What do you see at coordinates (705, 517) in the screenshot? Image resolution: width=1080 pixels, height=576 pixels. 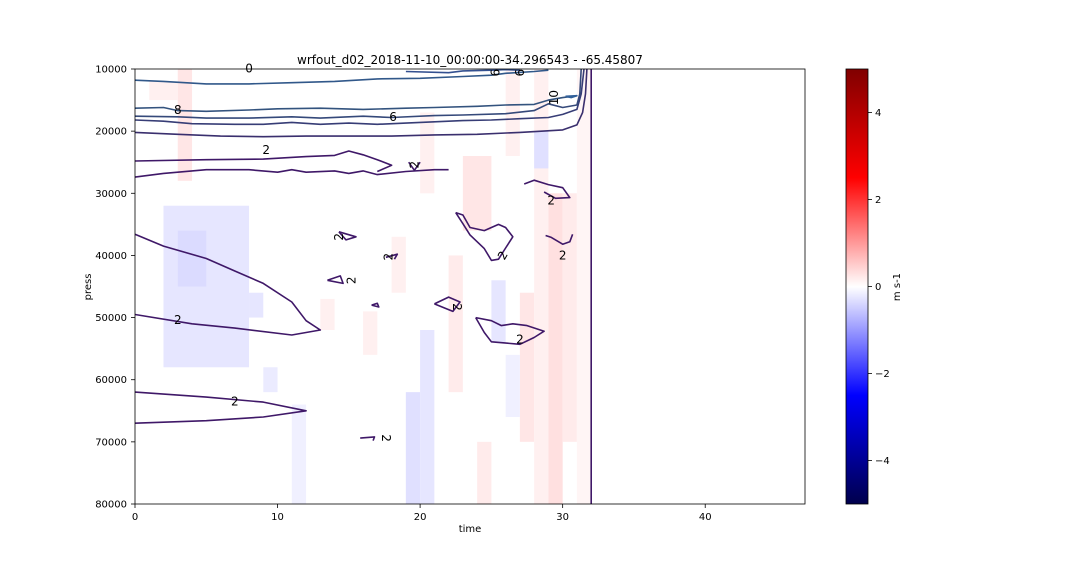 I see `x-tick-label-4: 40` at bounding box center [705, 517].